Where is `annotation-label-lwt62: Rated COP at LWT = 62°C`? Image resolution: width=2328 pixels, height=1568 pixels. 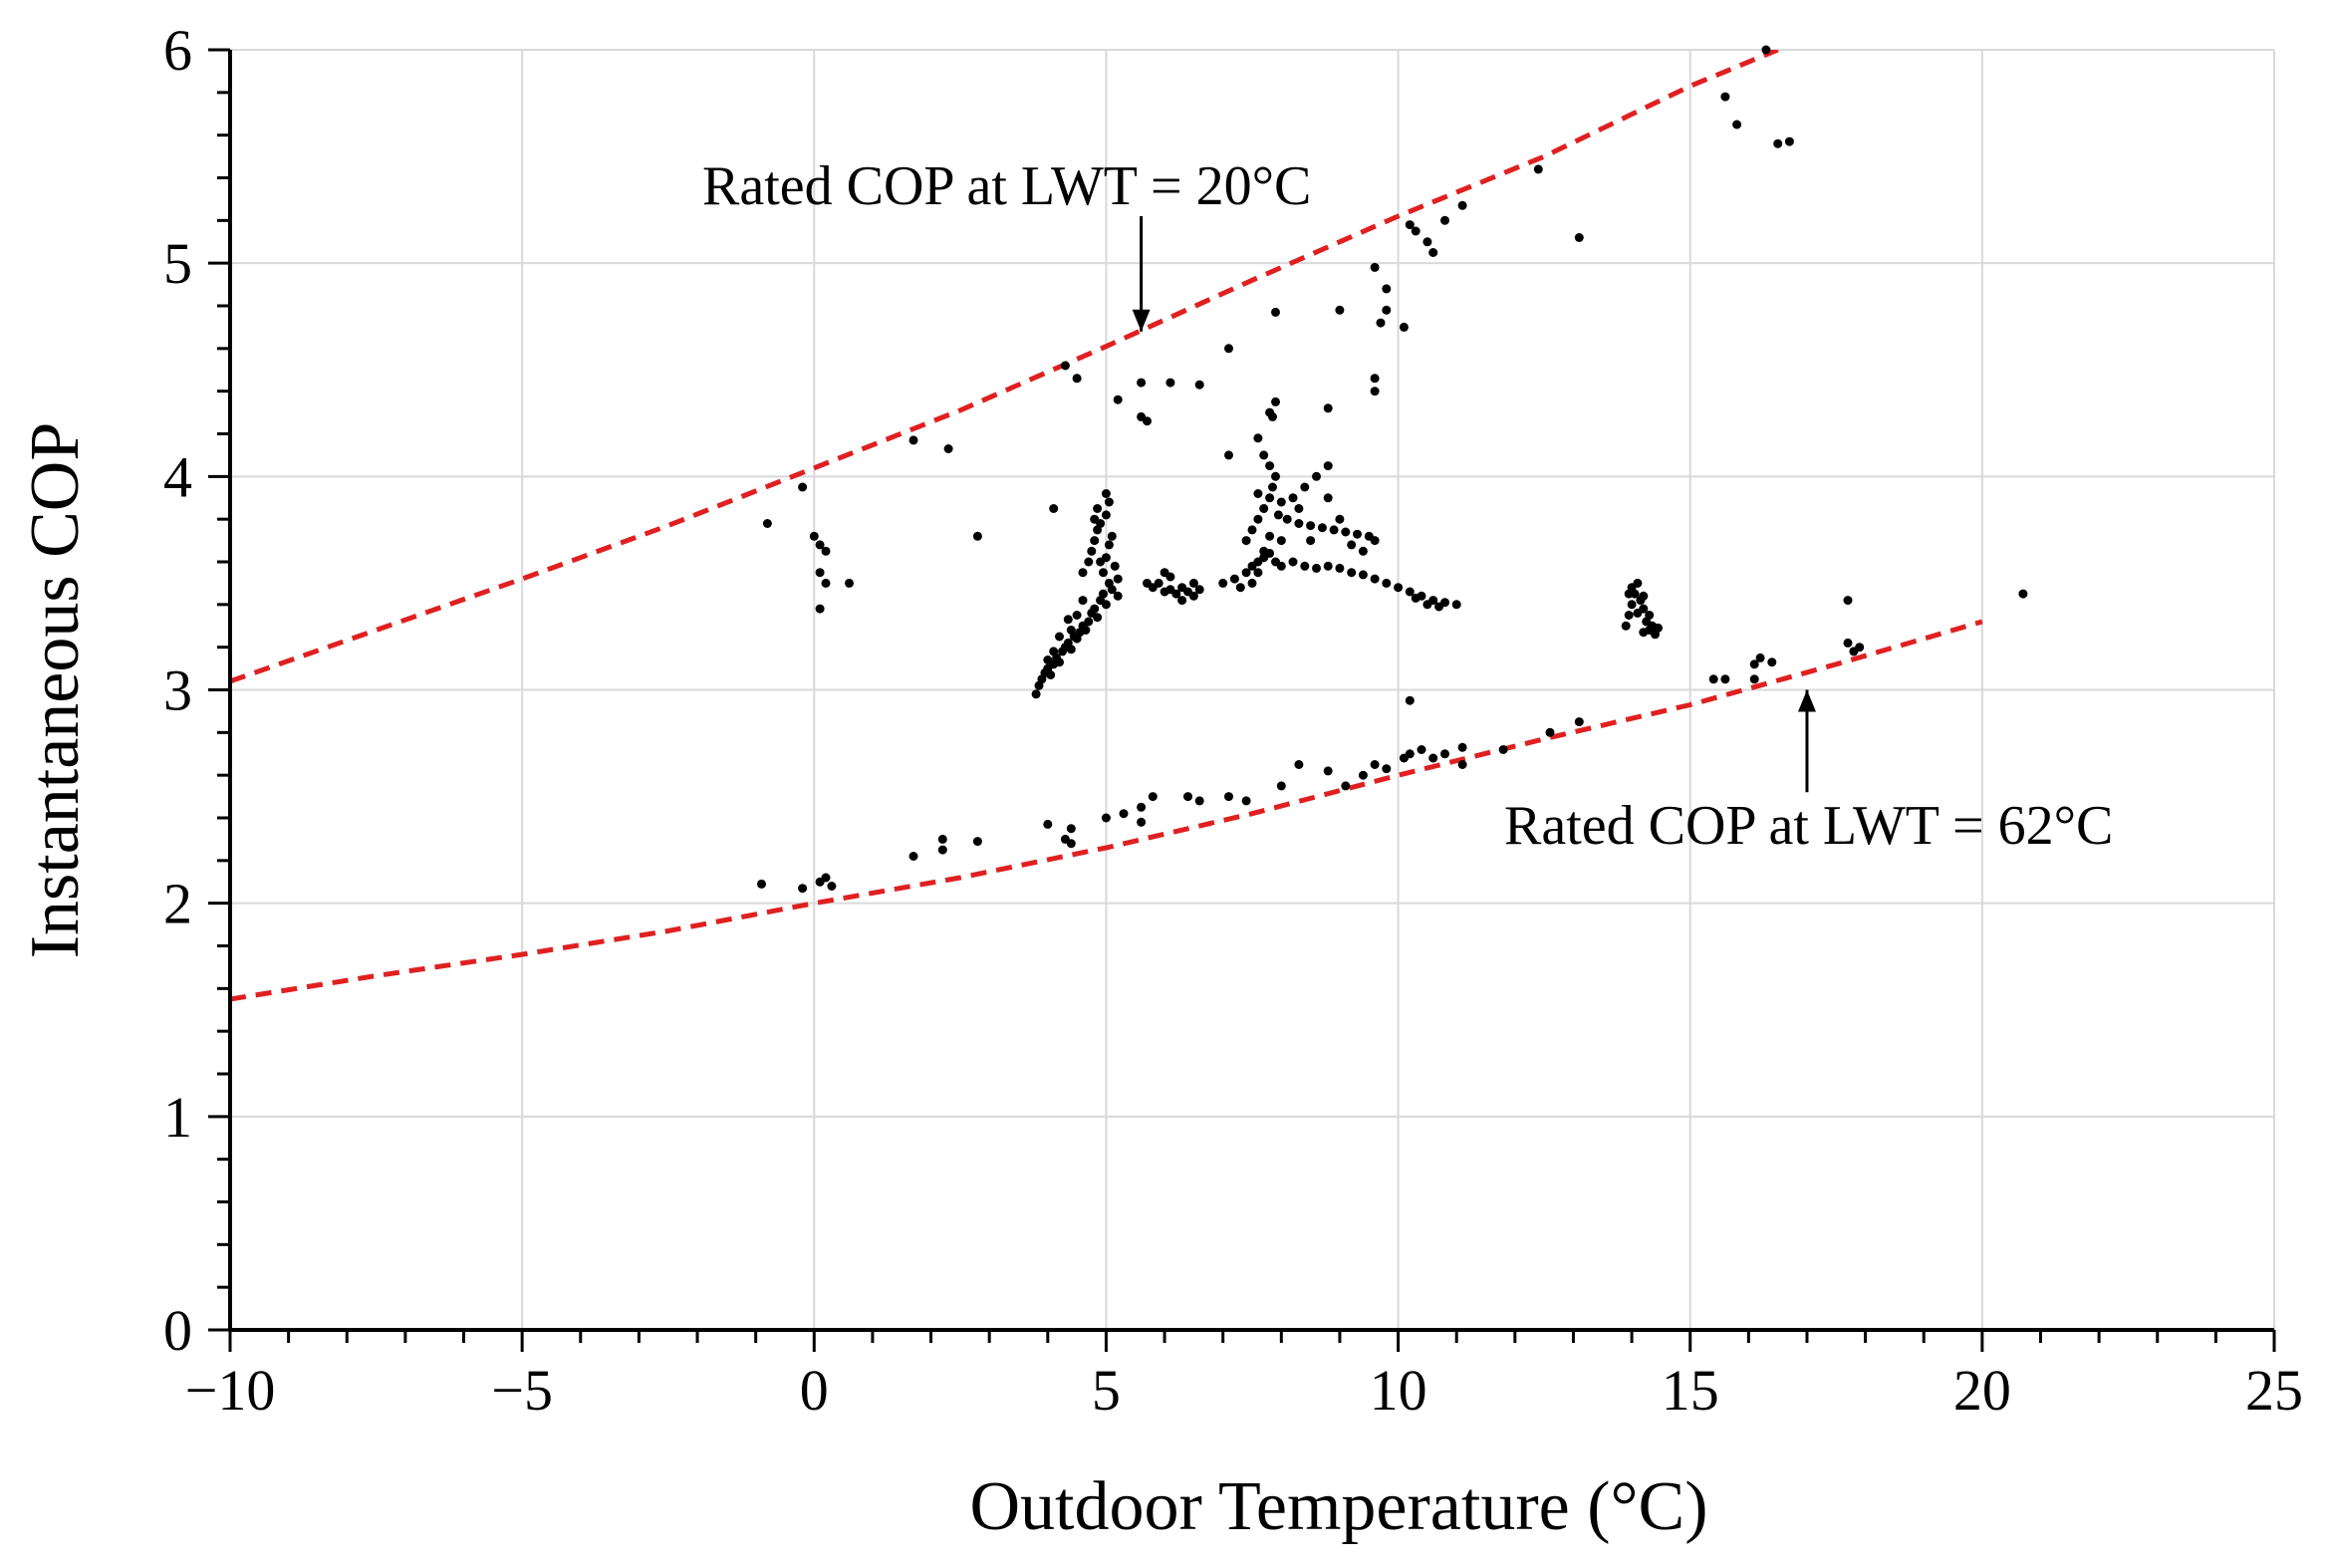
annotation-label-lwt62: Rated COP at LWT = 62°C is located at coordinates (1808, 826).